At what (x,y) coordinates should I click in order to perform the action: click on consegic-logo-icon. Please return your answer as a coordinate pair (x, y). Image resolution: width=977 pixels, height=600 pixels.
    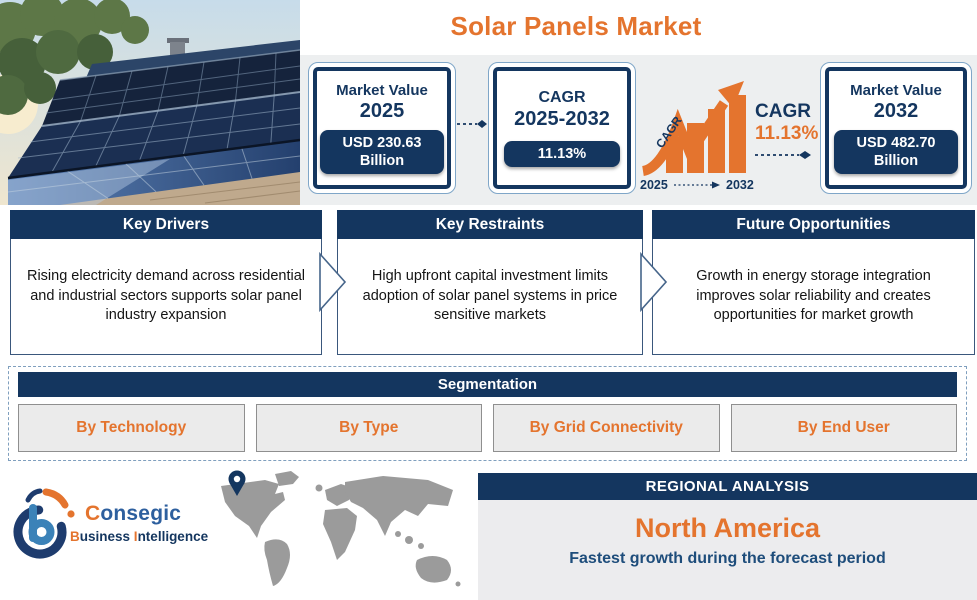
    Looking at the image, I should click on (44, 523).